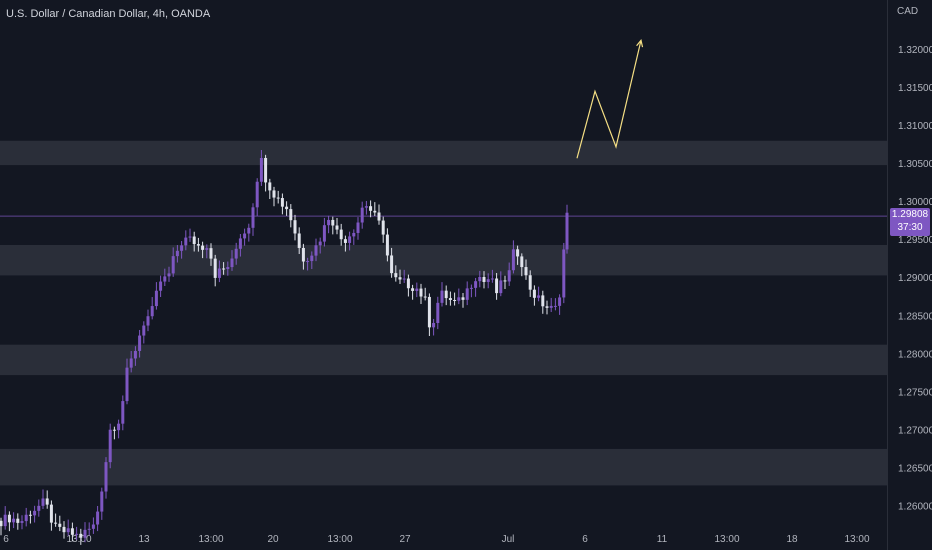 This screenshot has width=932, height=550. What do you see at coordinates (915, 316) in the screenshot?
I see `price-tick-label: 1.28500` at bounding box center [915, 316].